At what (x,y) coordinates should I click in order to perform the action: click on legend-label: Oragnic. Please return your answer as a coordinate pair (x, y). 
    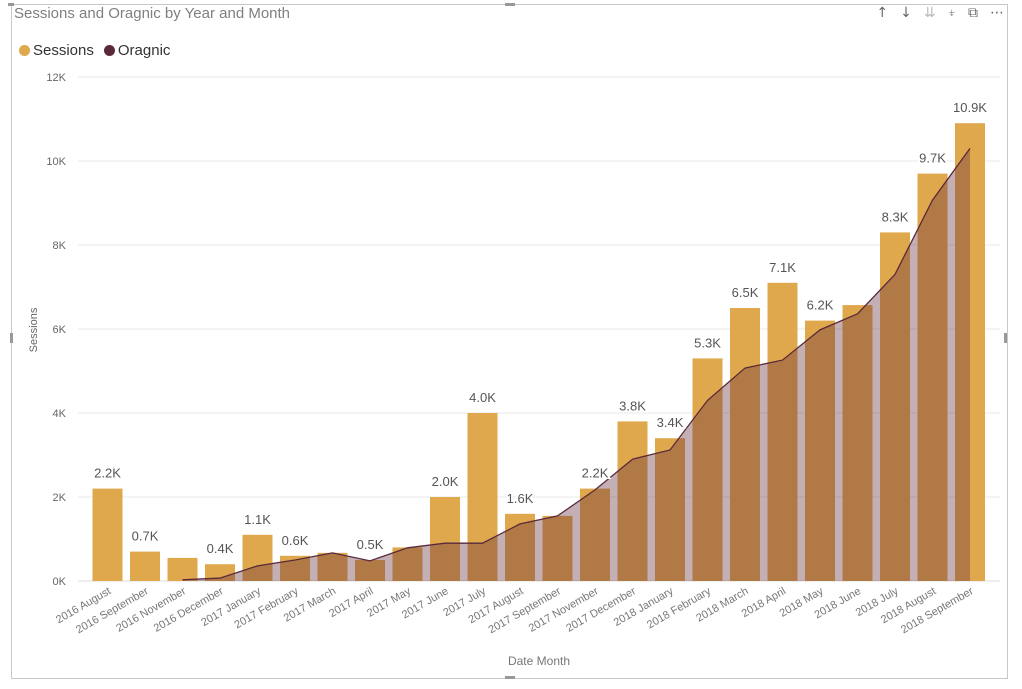
    Looking at the image, I should click on (144, 50).